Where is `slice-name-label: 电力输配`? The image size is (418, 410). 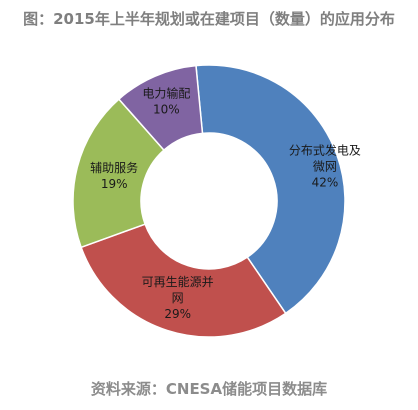 slice-name-label: 电力输配 is located at coordinates (166, 92).